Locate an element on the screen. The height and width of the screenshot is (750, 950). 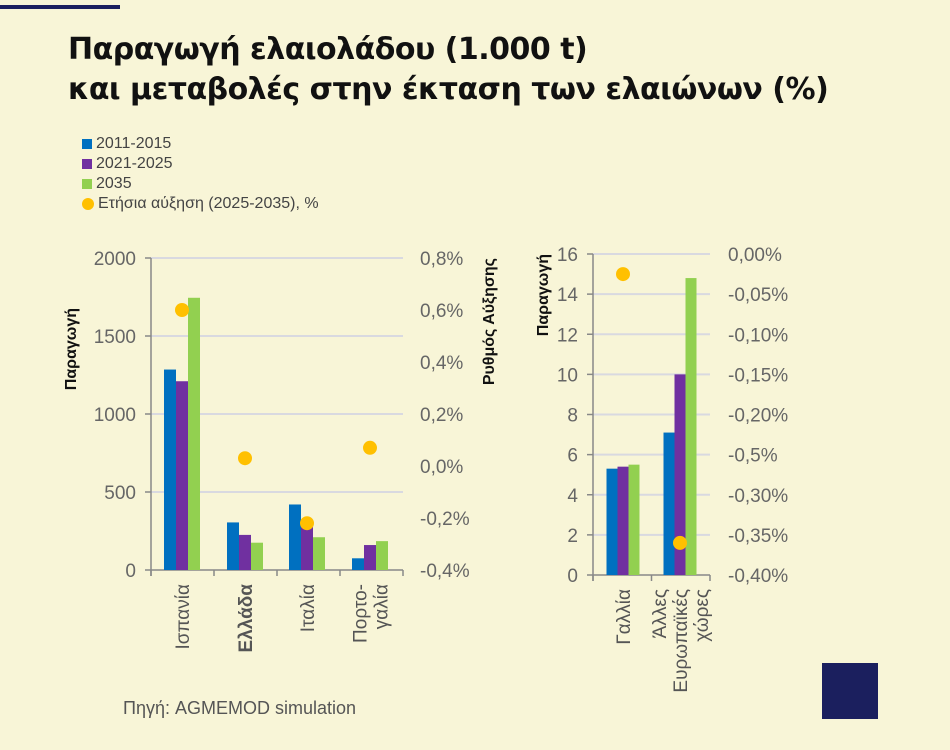
legend-item: Ετήσια αύξηση (2025-2035), % is located at coordinates (200, 204).